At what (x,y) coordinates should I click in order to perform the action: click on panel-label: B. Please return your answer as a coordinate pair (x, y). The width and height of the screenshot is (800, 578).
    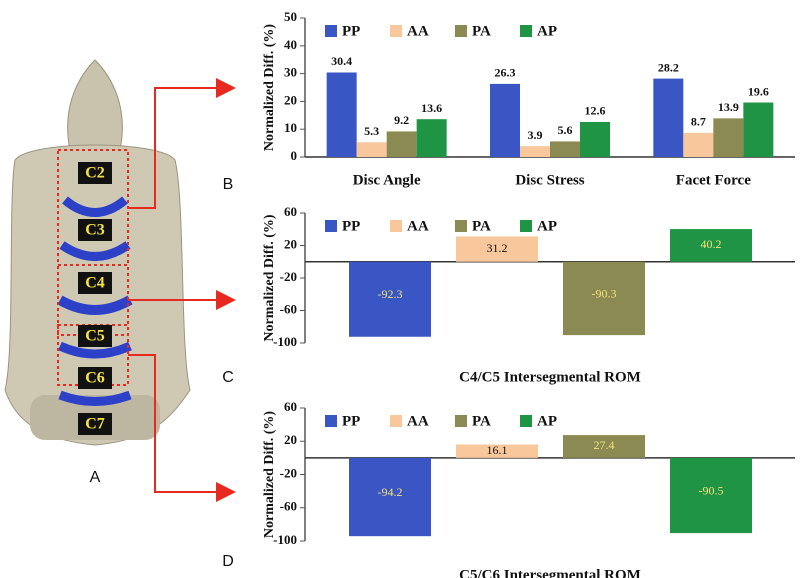
    Looking at the image, I should click on (228, 184).